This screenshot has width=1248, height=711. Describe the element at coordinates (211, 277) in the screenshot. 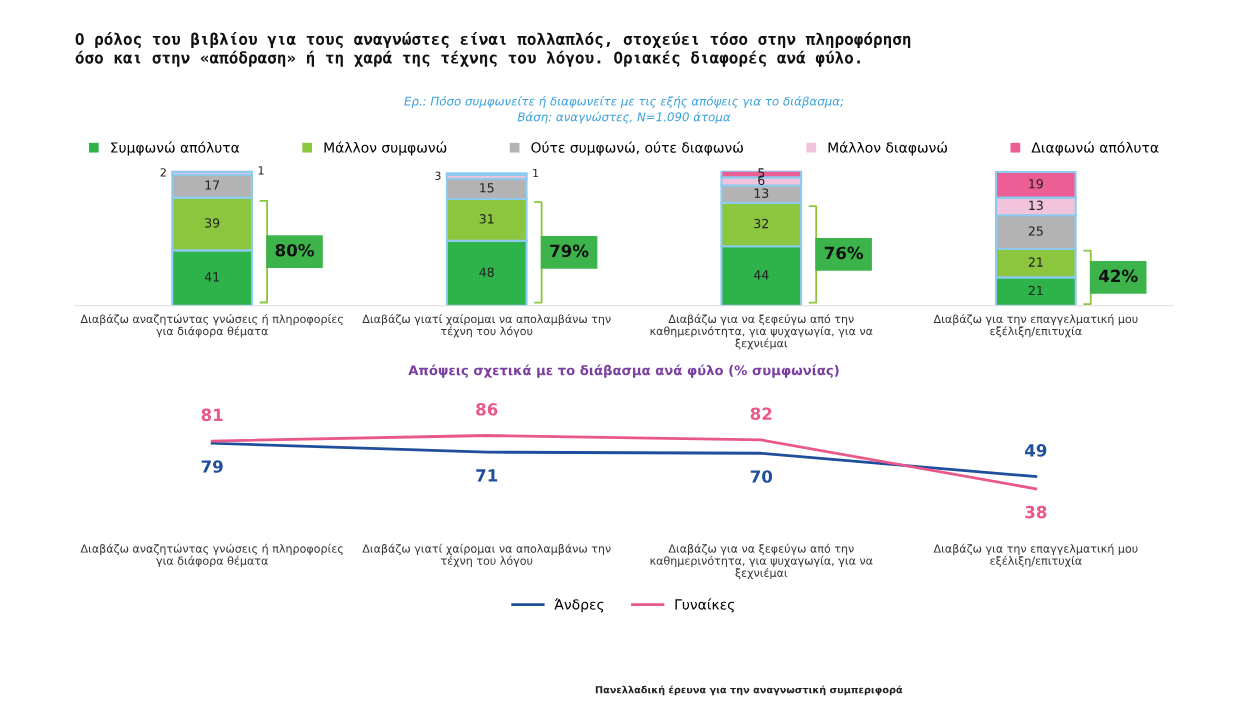

I see `data-label: 41` at that location.